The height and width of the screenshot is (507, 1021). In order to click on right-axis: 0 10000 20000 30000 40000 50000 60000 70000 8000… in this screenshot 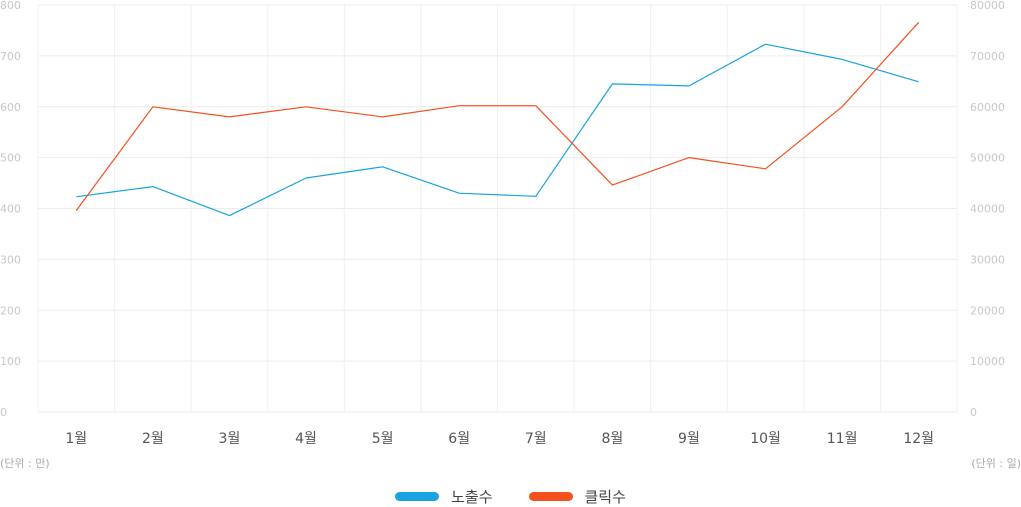, I will do `click(987, 209)`.